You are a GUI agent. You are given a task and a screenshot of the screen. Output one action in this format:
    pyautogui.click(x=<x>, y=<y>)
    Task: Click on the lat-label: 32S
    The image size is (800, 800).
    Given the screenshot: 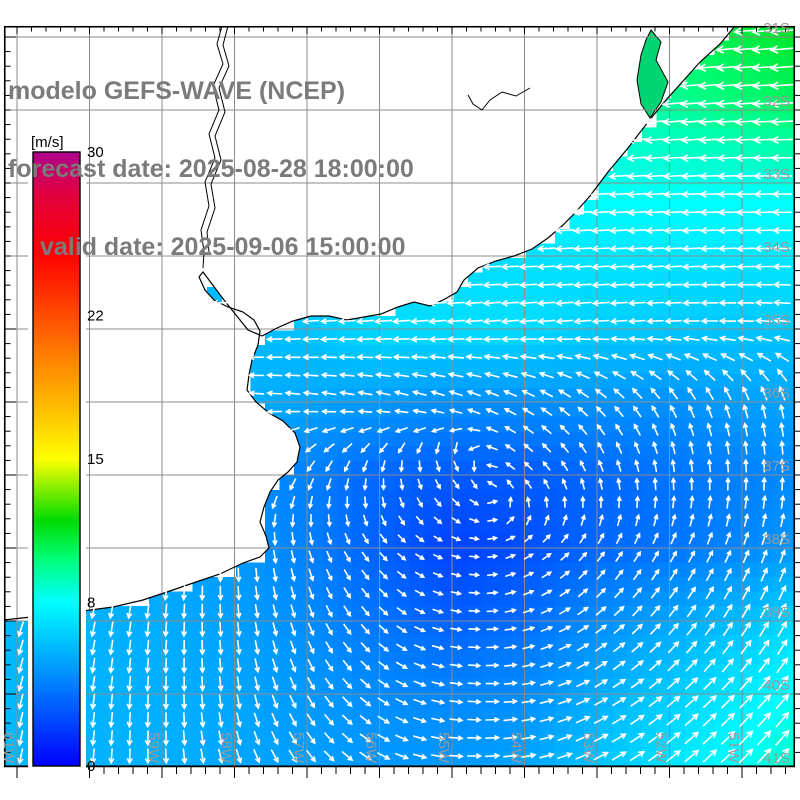 What is the action you would take?
    pyautogui.click(x=776, y=101)
    